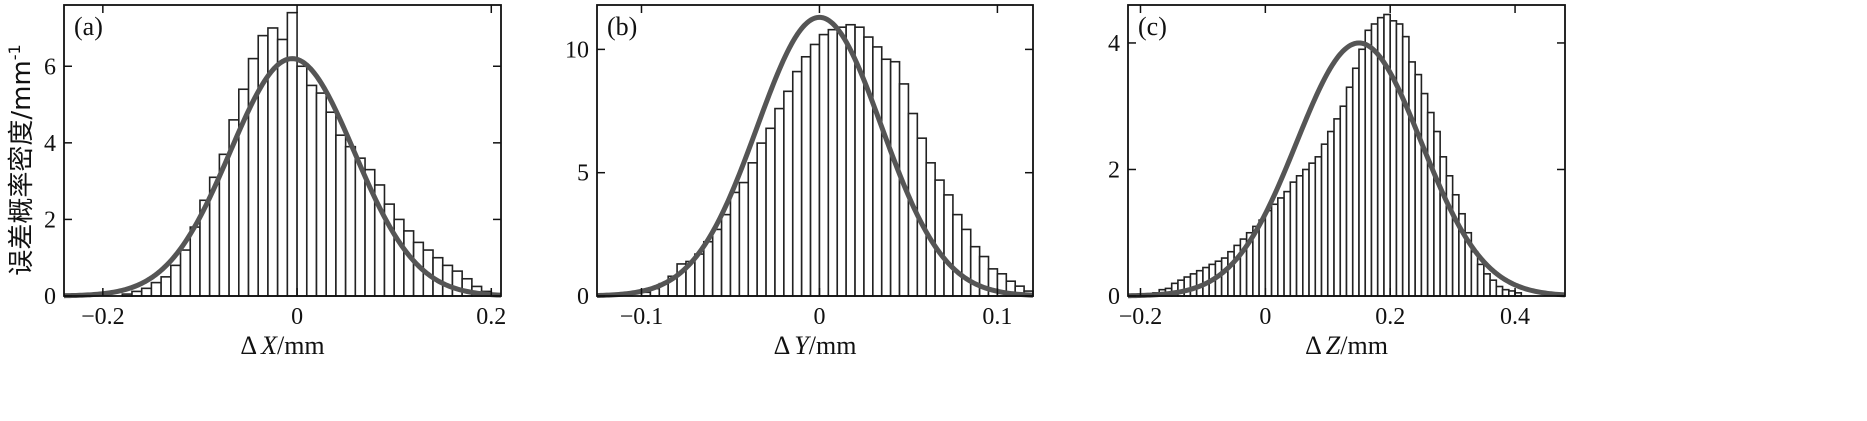  Describe the element at coordinates (583, 174) in the screenshot. I see `y-tick-label: 5` at that location.